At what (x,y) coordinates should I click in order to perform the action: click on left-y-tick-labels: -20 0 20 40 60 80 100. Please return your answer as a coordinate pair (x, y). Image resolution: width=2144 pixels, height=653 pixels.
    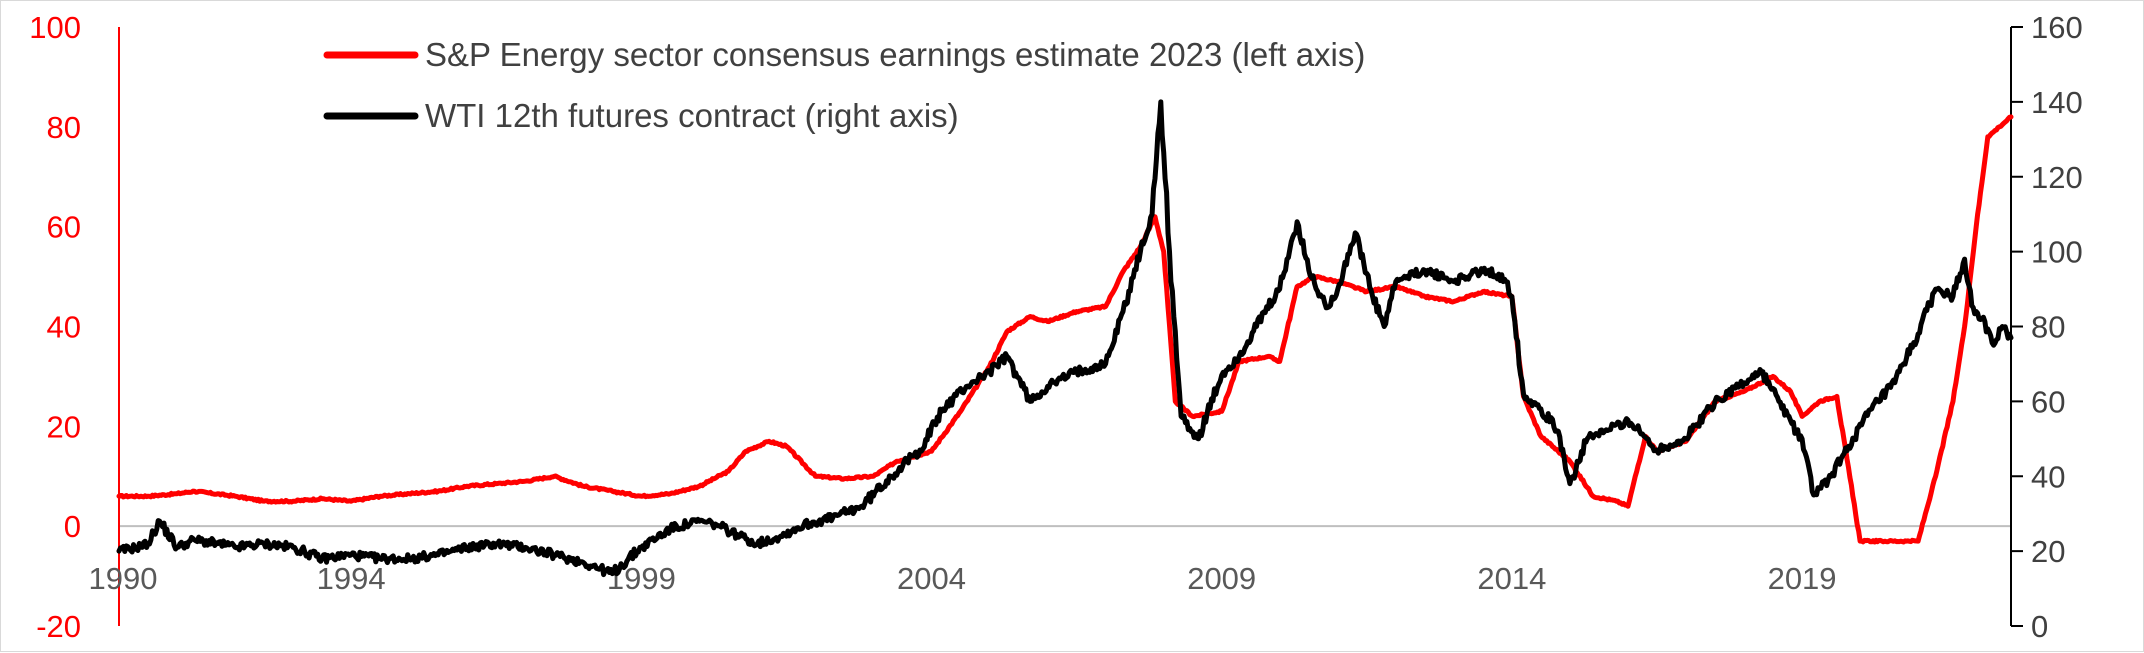
    Looking at the image, I should click on (55, 327).